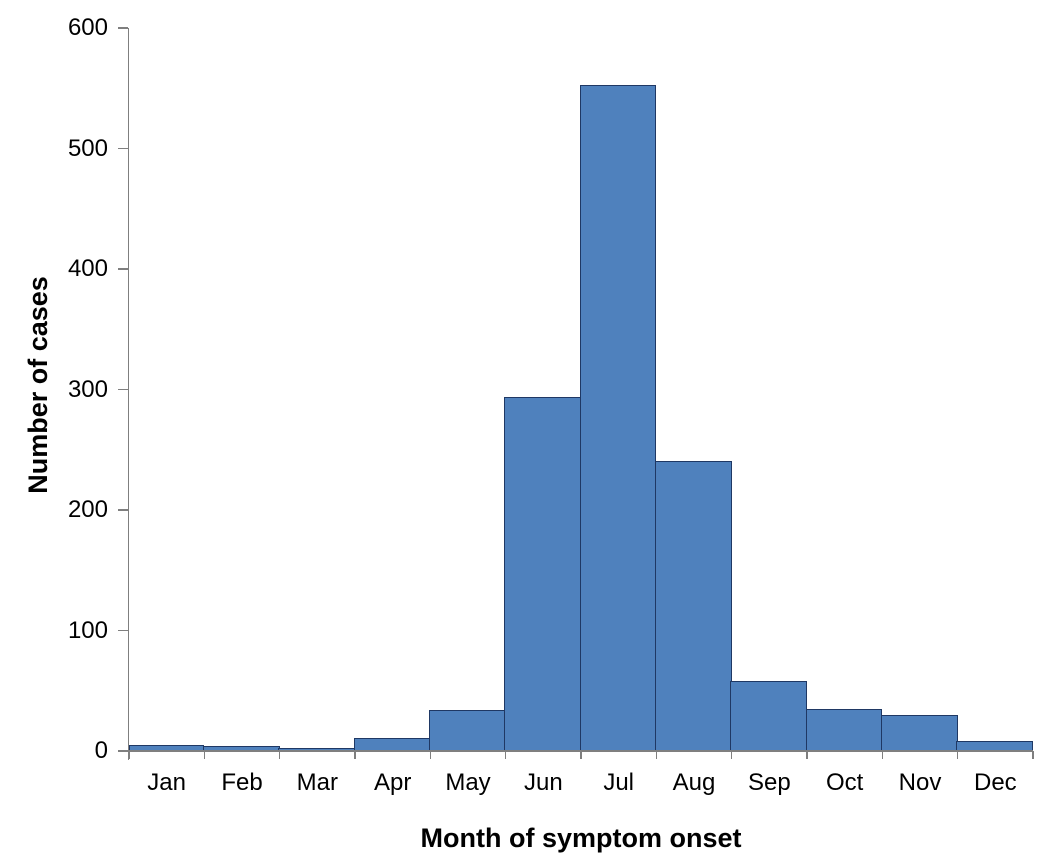 The image size is (1056, 866). I want to click on bar-jul, so click(618, 418).